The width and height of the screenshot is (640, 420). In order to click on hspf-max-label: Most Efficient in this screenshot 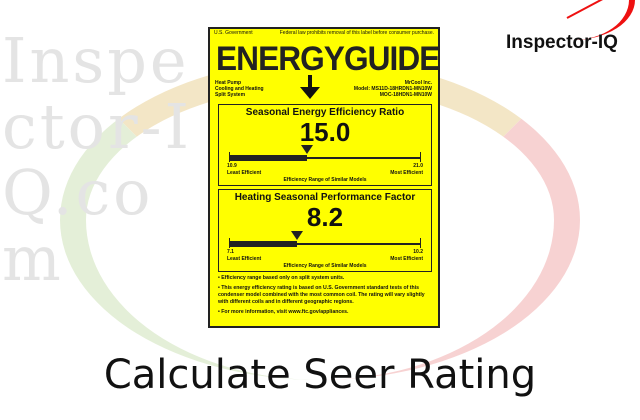, I will do `click(406, 259)`.